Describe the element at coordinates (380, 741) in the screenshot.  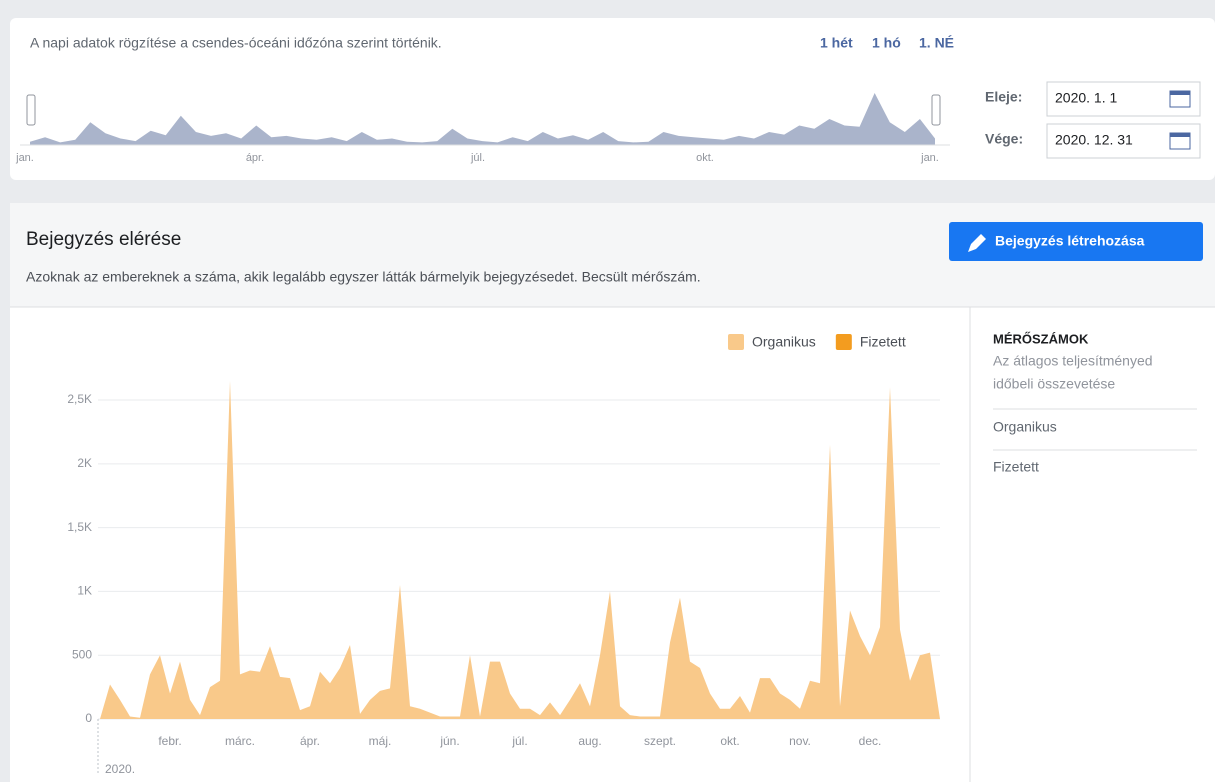
I see `x-tick-label: máj.` at that location.